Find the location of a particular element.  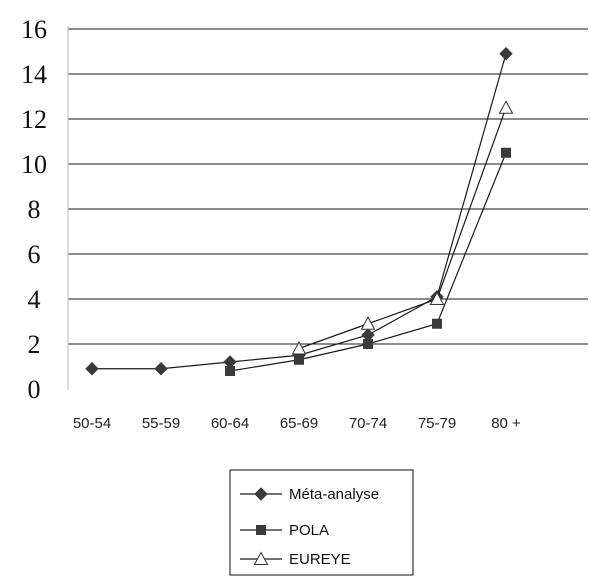

y-tick-label: 8 is located at coordinates (34, 209).